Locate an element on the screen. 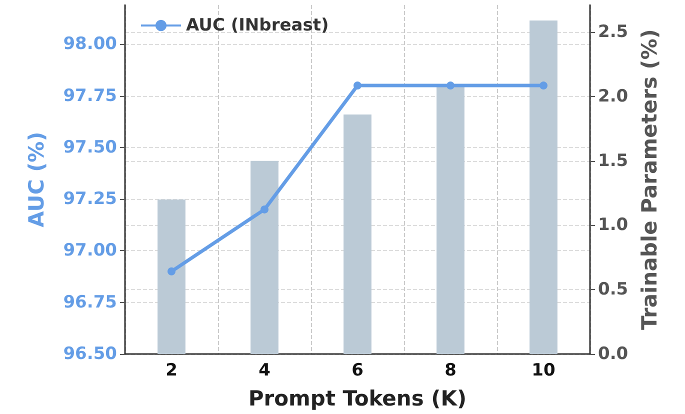  y2-tick-label: 1.0 is located at coordinates (613, 225).